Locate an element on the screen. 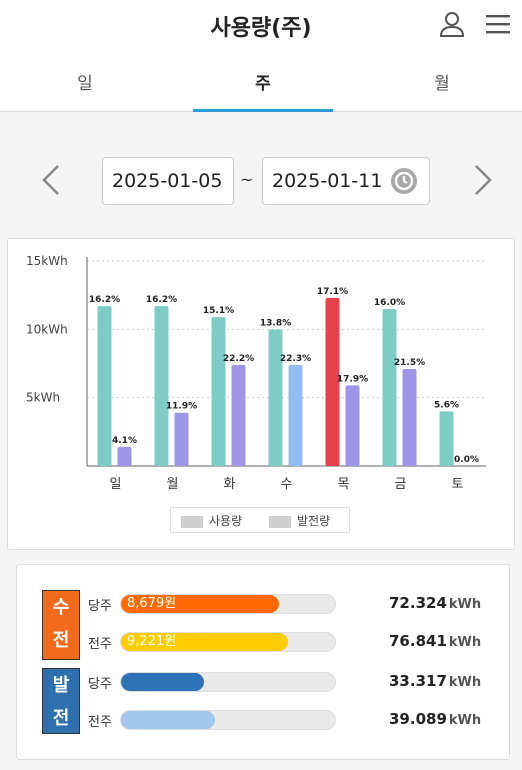  legend-swatch-generation is located at coordinates (280, 521).